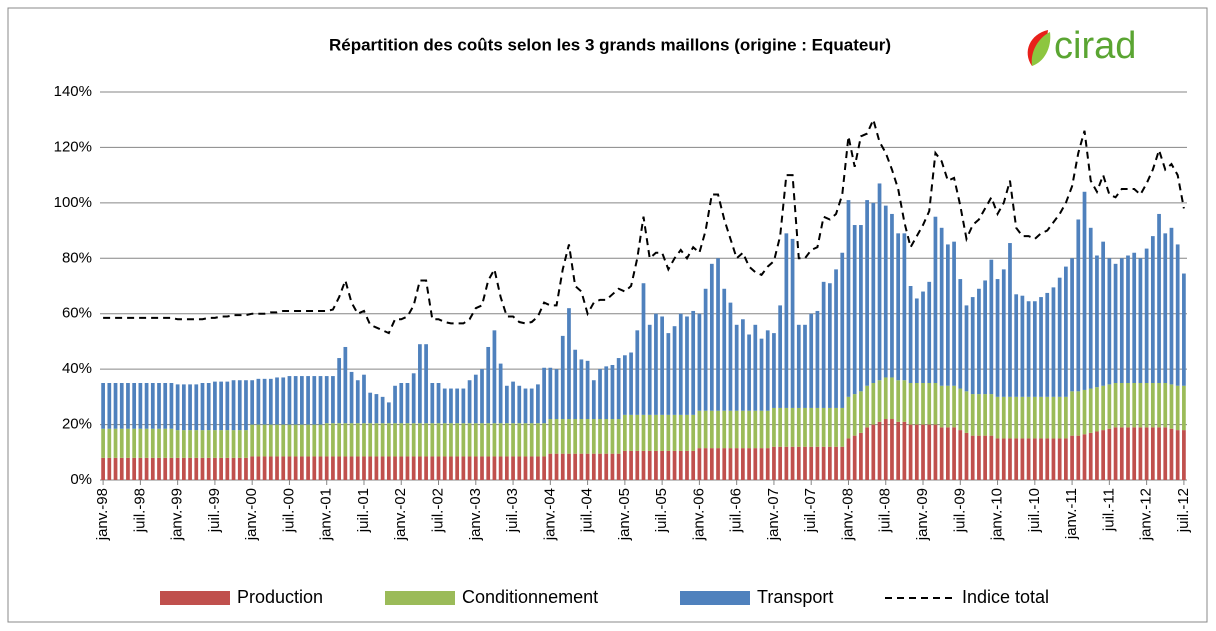 This screenshot has width=1216, height=631. What do you see at coordinates (1034, 510) in the screenshot?
I see `x-tick-label: juil.-10` at bounding box center [1034, 510].